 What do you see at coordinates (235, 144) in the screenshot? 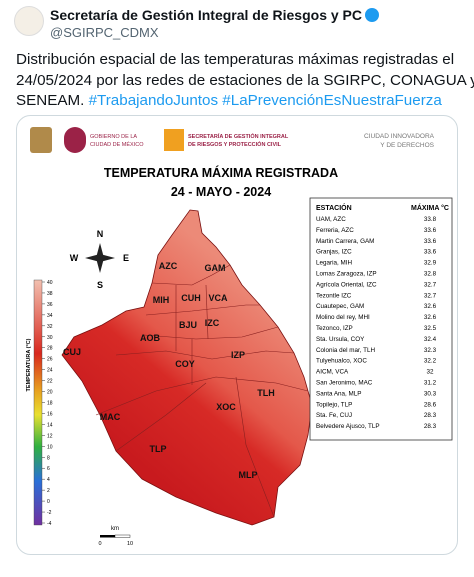
I see `logo-text: DE RIESGOS Y PROTECCIÓN CIVIL` at bounding box center [235, 144].